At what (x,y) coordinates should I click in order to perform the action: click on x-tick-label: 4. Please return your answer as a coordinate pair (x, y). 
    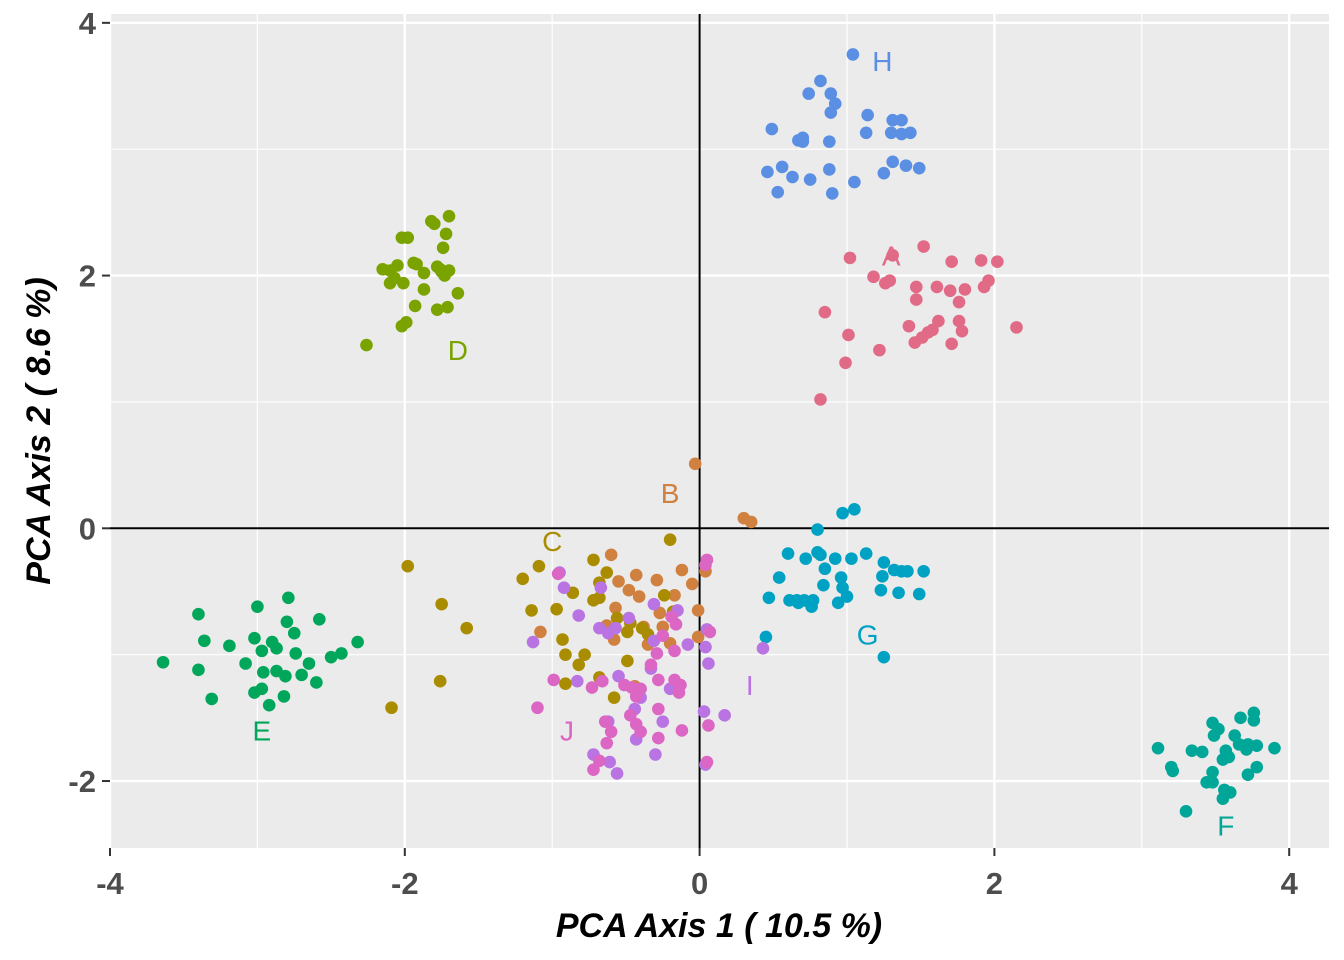
    Looking at the image, I should click on (1290, 883).